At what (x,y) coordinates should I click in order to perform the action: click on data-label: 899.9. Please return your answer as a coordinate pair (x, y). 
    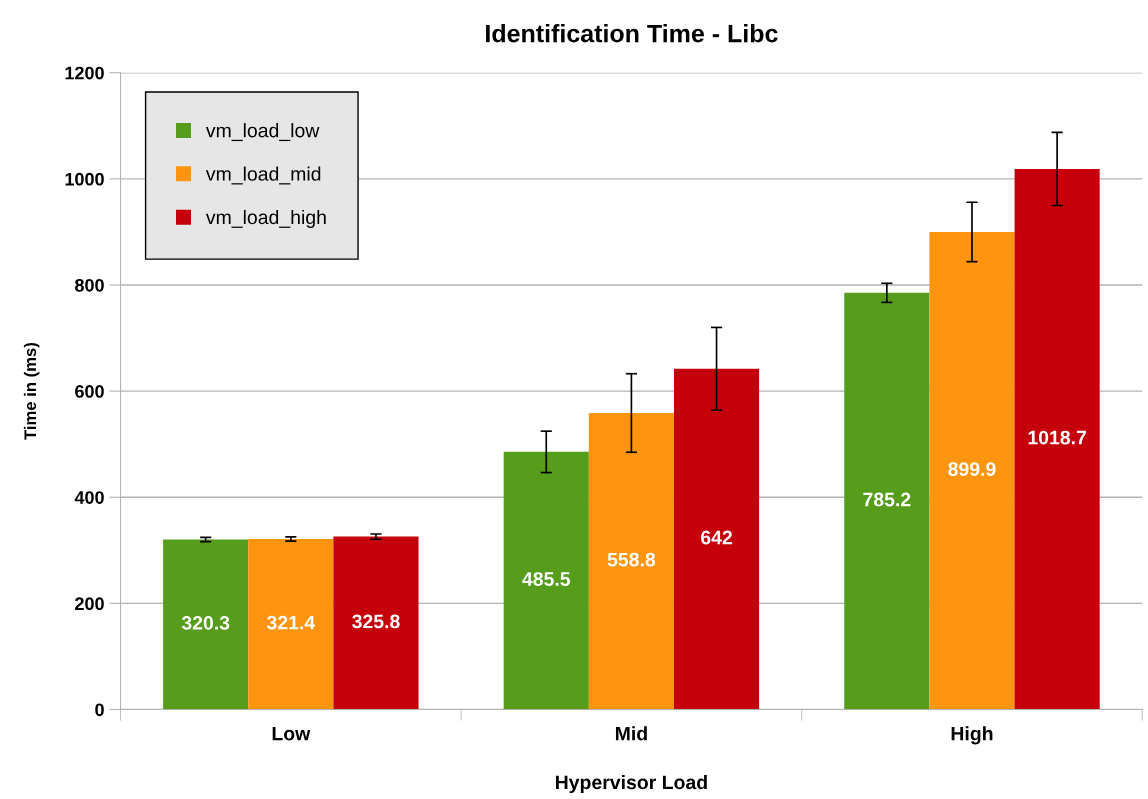
    Looking at the image, I should click on (972, 469).